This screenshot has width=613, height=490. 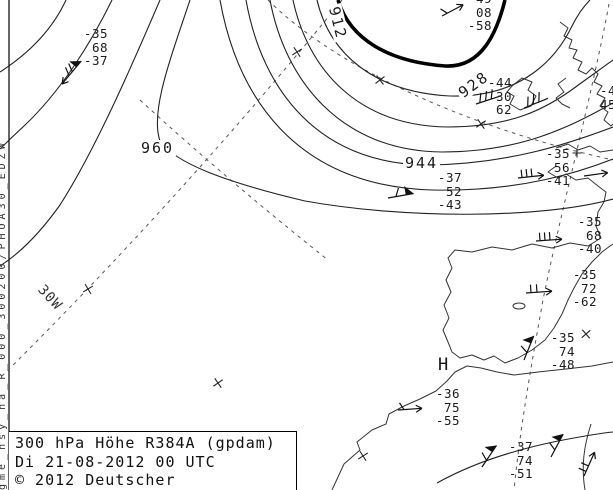 What do you see at coordinates (503, 109) in the screenshot?
I see `station-value: 62` at bounding box center [503, 109].